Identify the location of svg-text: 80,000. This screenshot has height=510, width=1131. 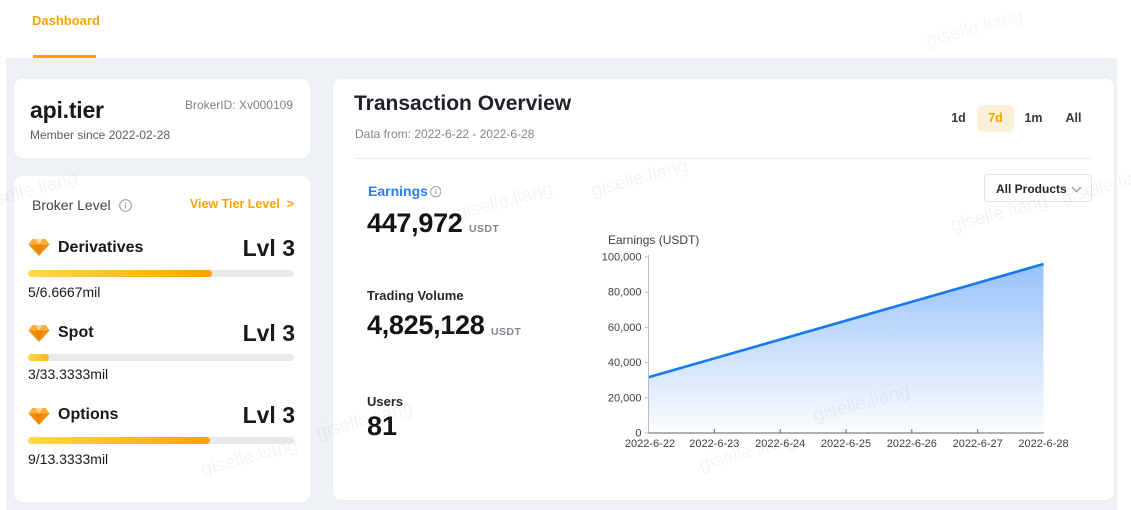
(625, 293).